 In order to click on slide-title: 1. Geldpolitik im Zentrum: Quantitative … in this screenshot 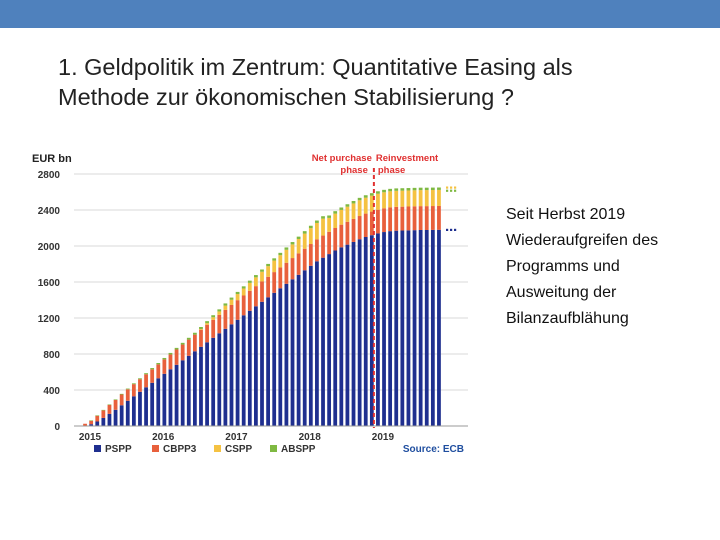, I will do `click(378, 82)`.